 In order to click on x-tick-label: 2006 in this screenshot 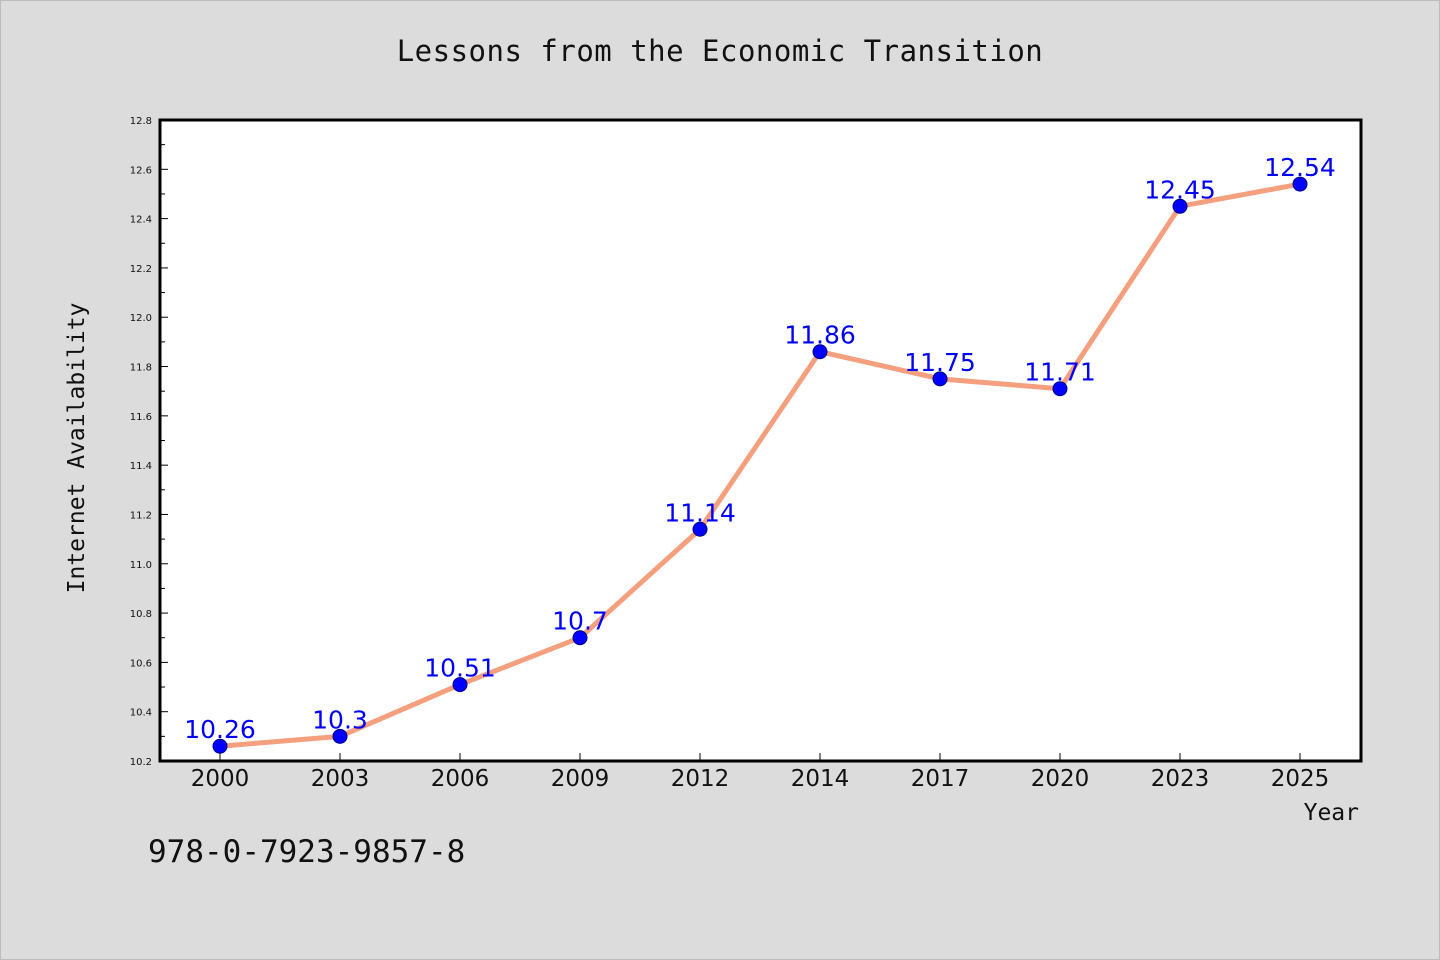, I will do `click(460, 779)`.